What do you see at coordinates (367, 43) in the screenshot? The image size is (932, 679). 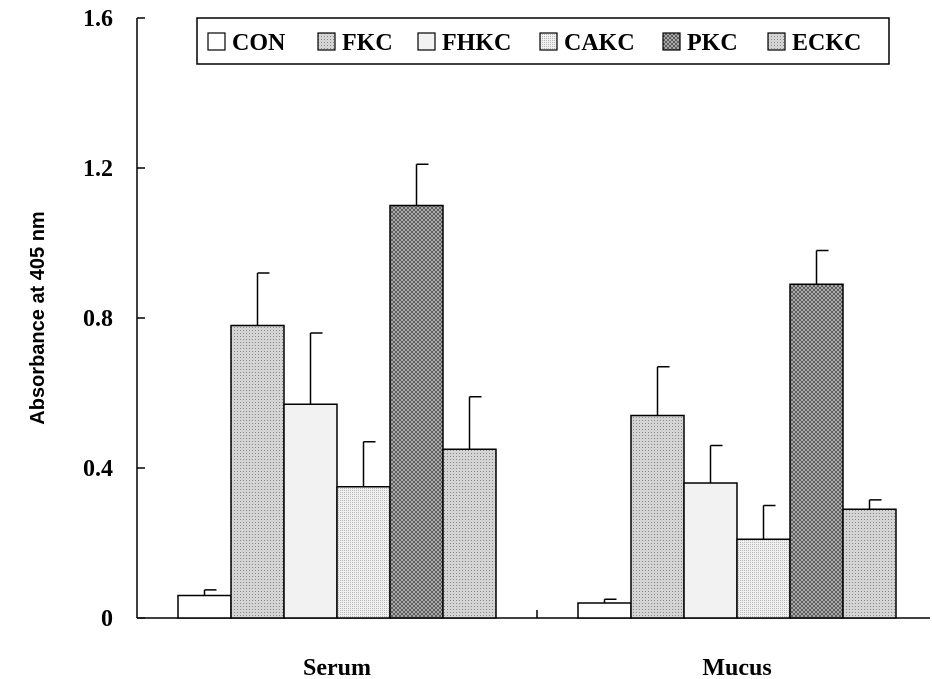 I see `legend-label: FKC` at bounding box center [367, 43].